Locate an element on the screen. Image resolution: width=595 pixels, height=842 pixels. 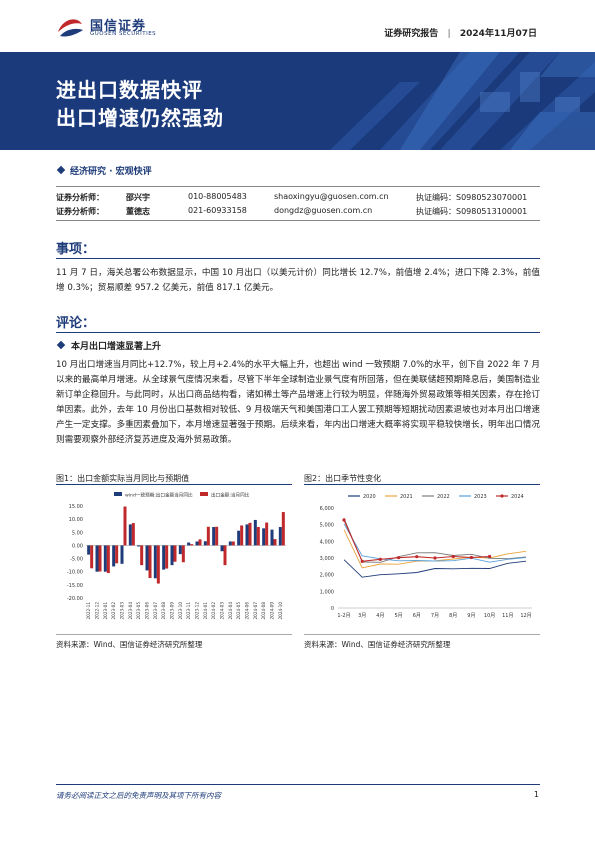
subsection-heading: 本月出口增速显著上升 is located at coordinates (108, 345).